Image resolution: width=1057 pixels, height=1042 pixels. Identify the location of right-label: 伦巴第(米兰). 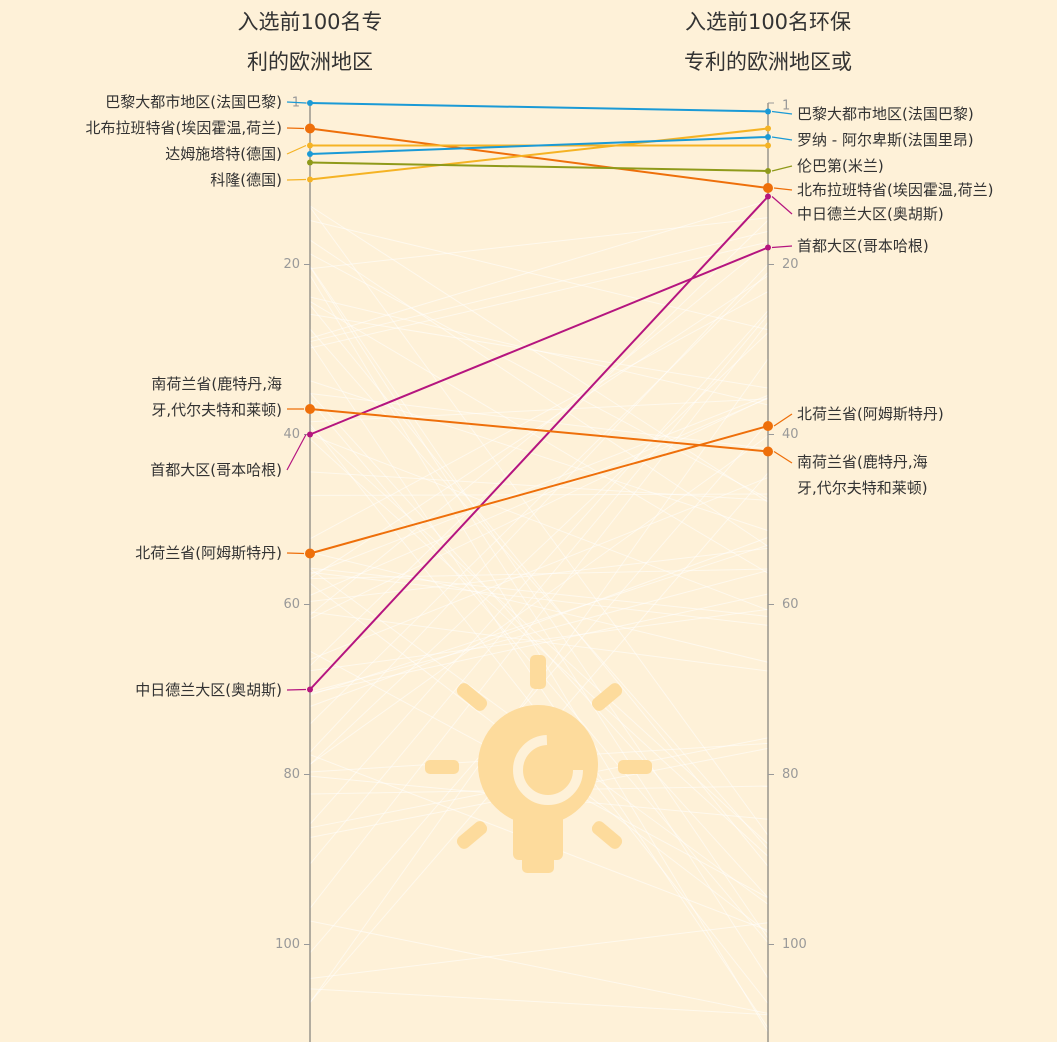
(840, 166).